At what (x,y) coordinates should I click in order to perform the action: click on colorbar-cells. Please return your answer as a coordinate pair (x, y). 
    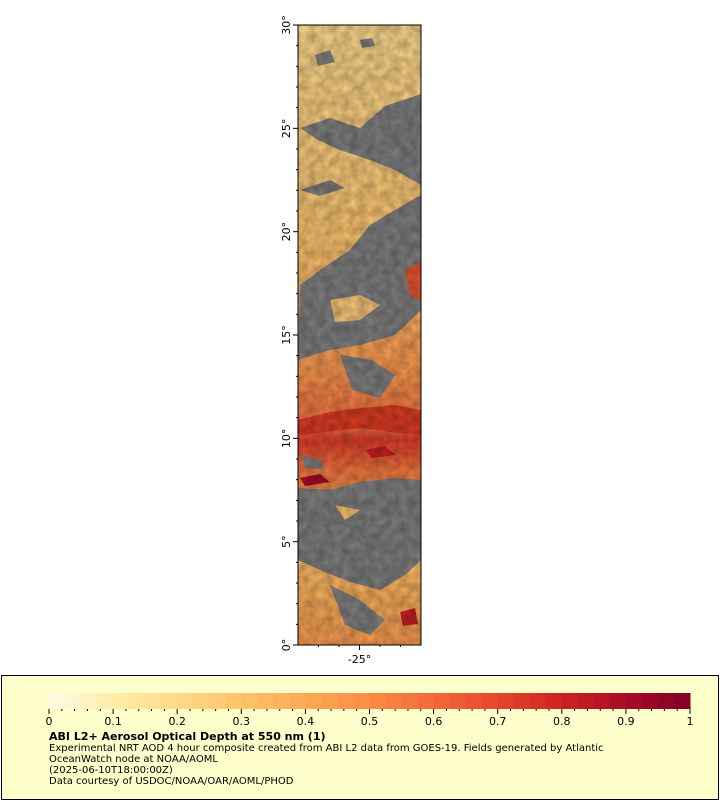
    Looking at the image, I should click on (370, 701).